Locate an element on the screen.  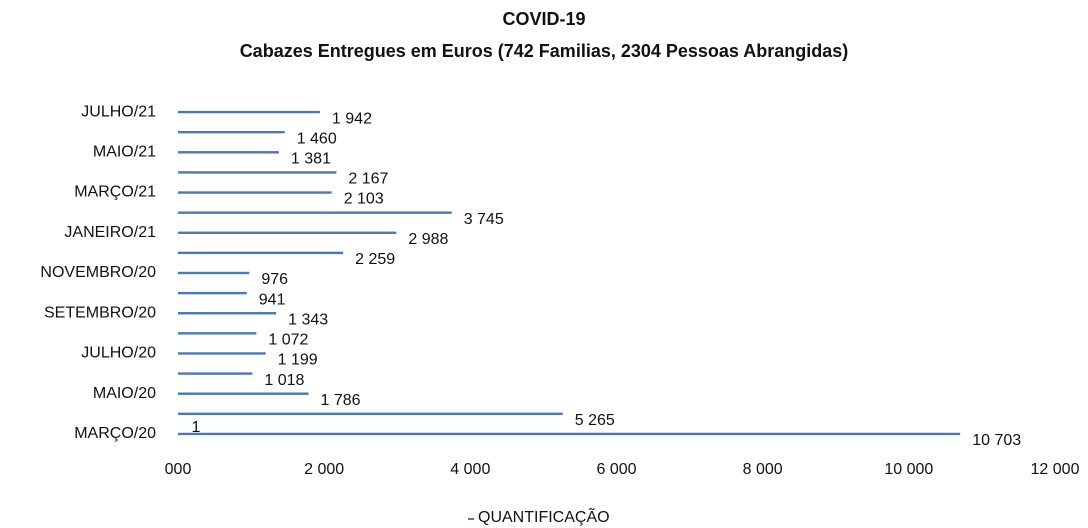
legend-swatch is located at coordinates (471, 519).